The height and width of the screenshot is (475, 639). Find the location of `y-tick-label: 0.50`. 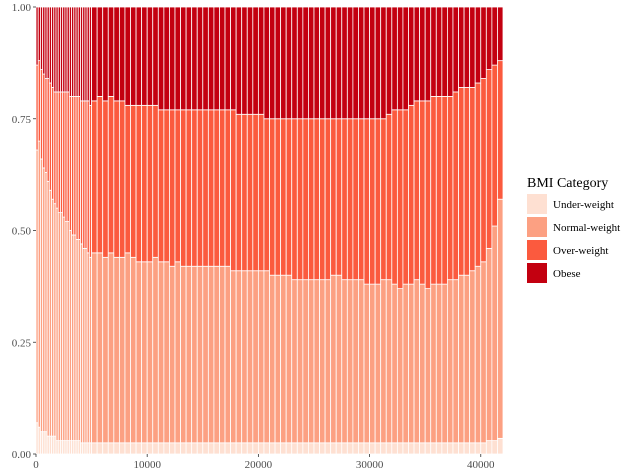

y-tick-label: 0.50 is located at coordinates (22, 232).